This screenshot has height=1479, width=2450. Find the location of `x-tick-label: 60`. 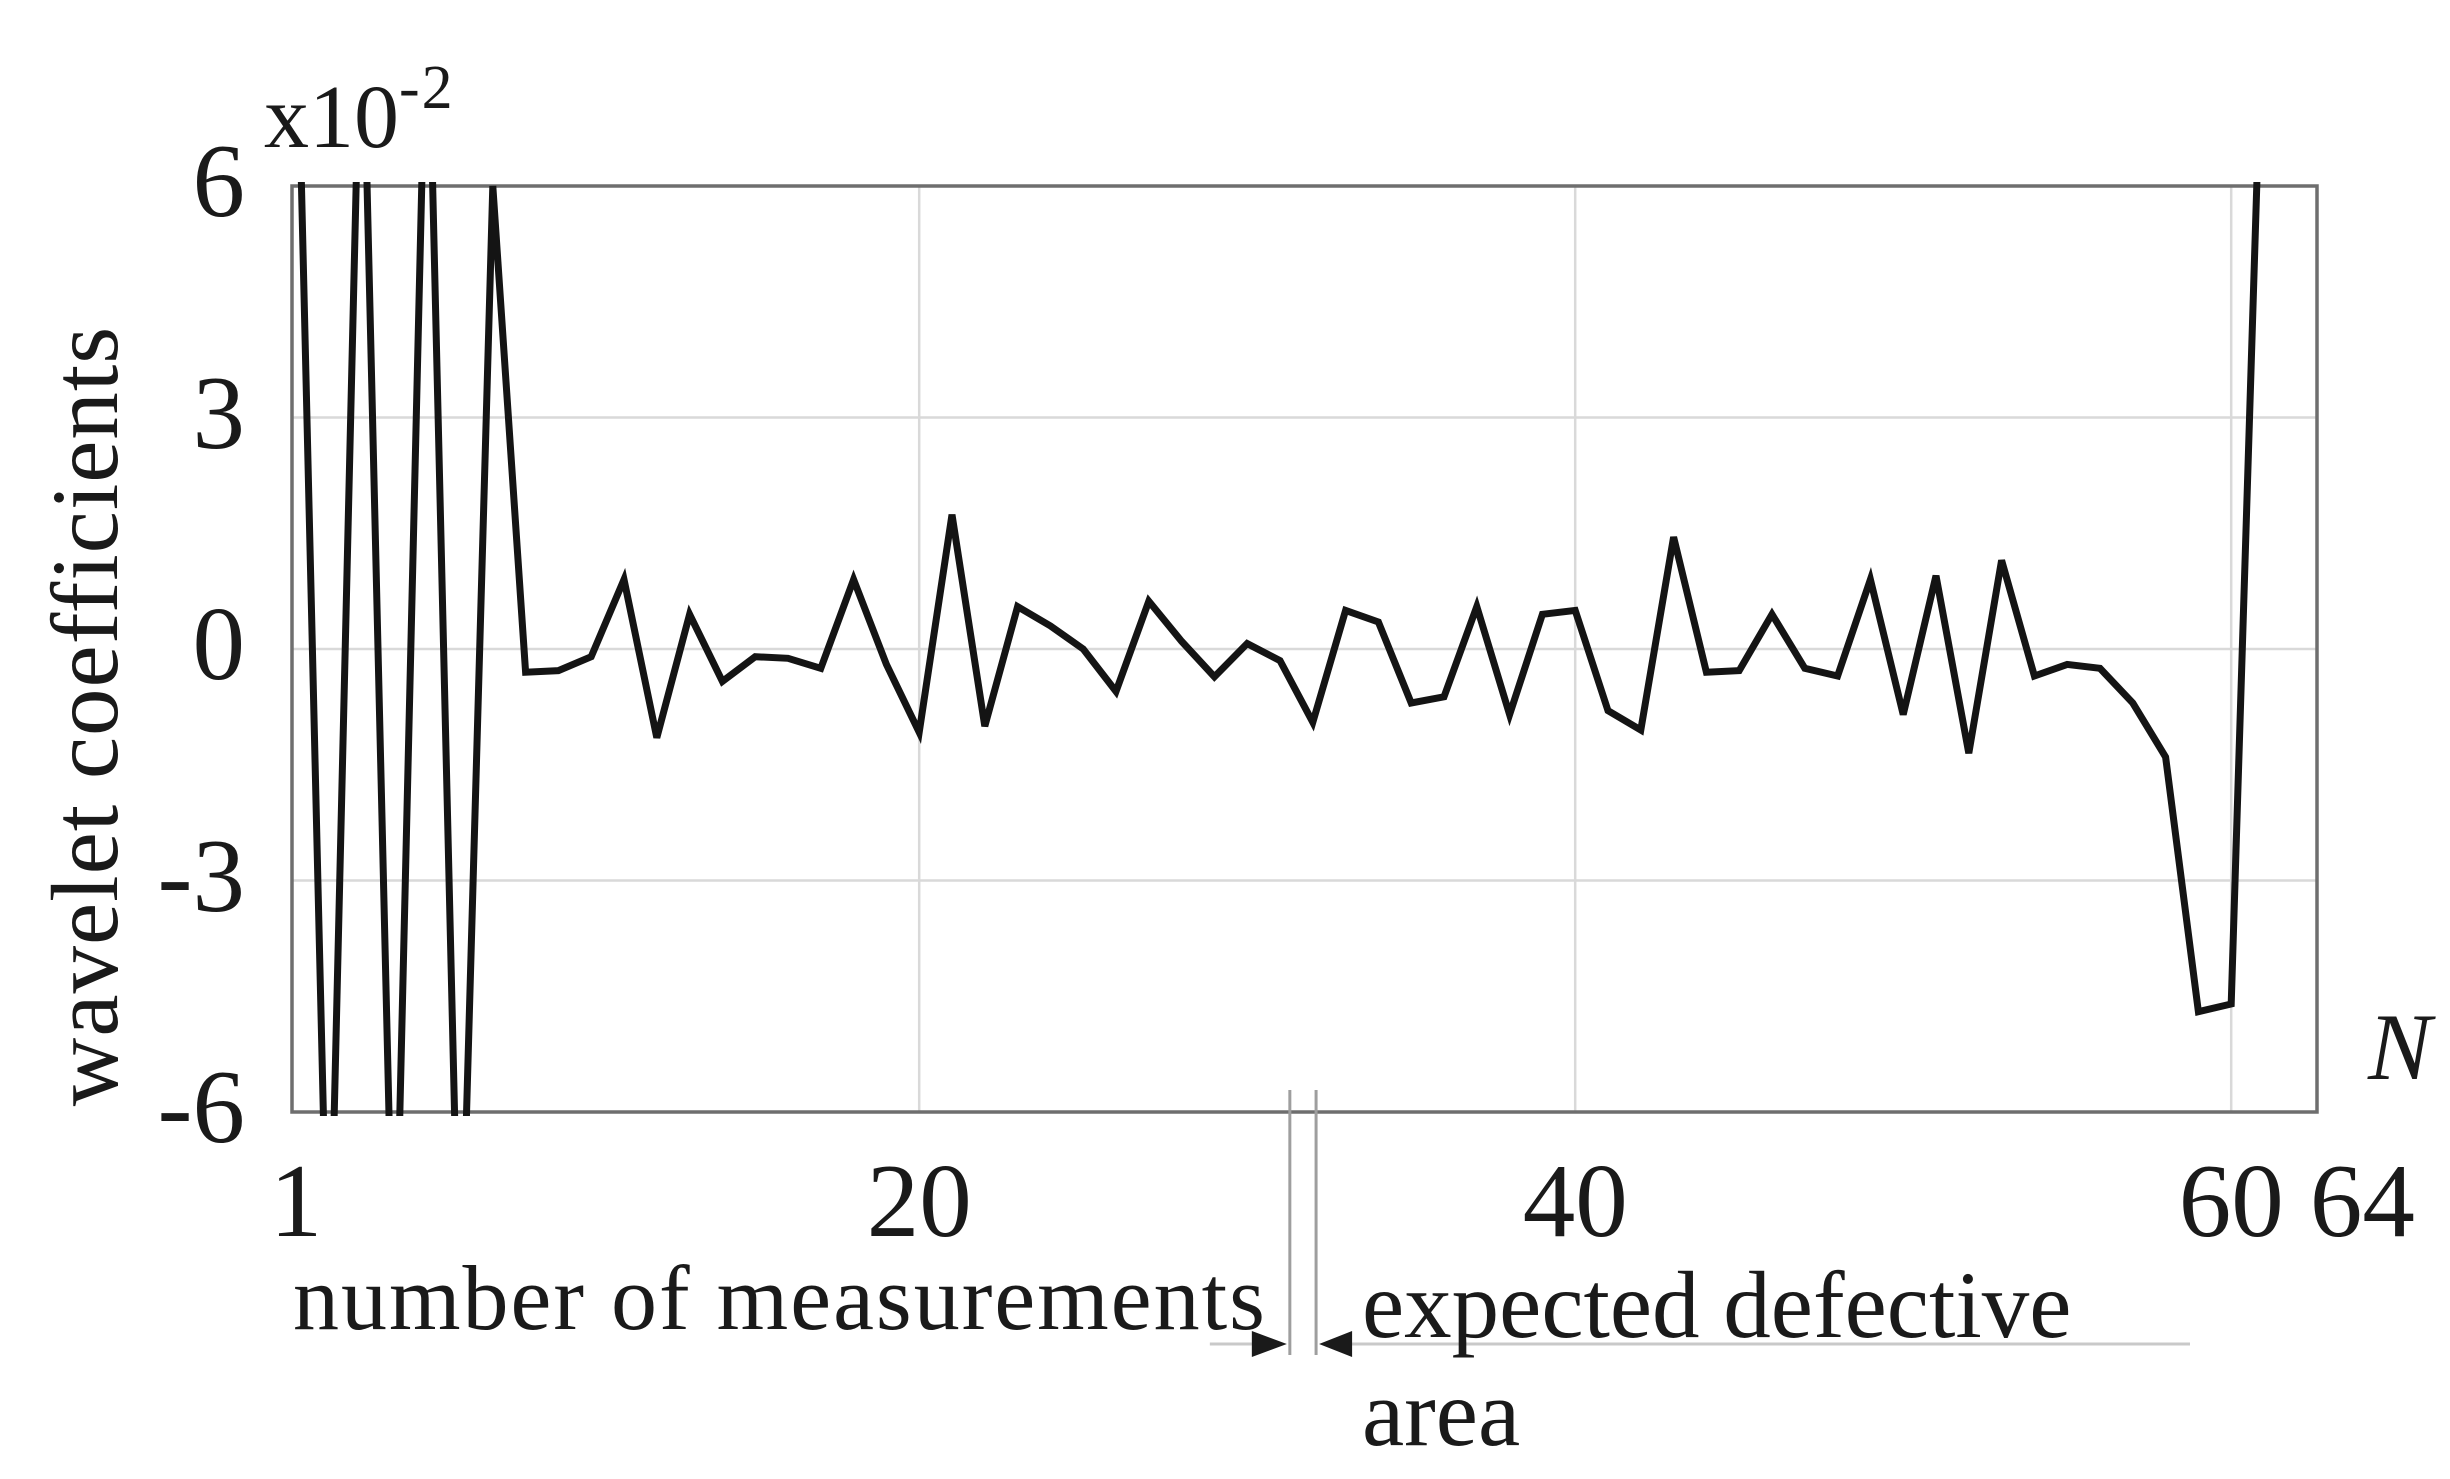

x-tick-label: 60 is located at coordinates (2231, 1200).